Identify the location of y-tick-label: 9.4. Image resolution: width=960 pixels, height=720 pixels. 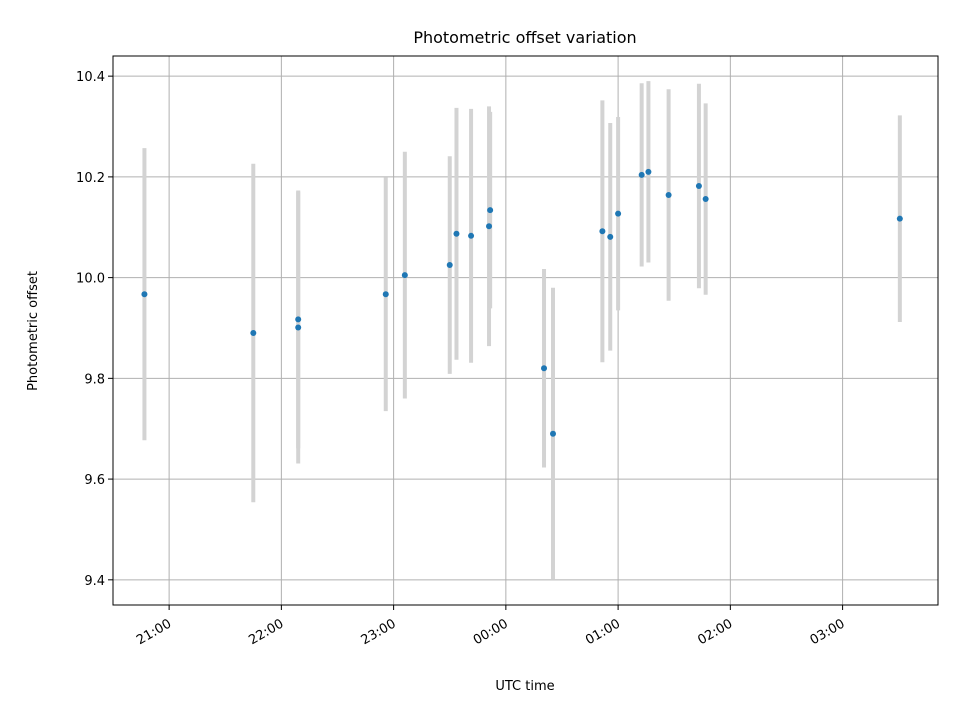
(94, 581).